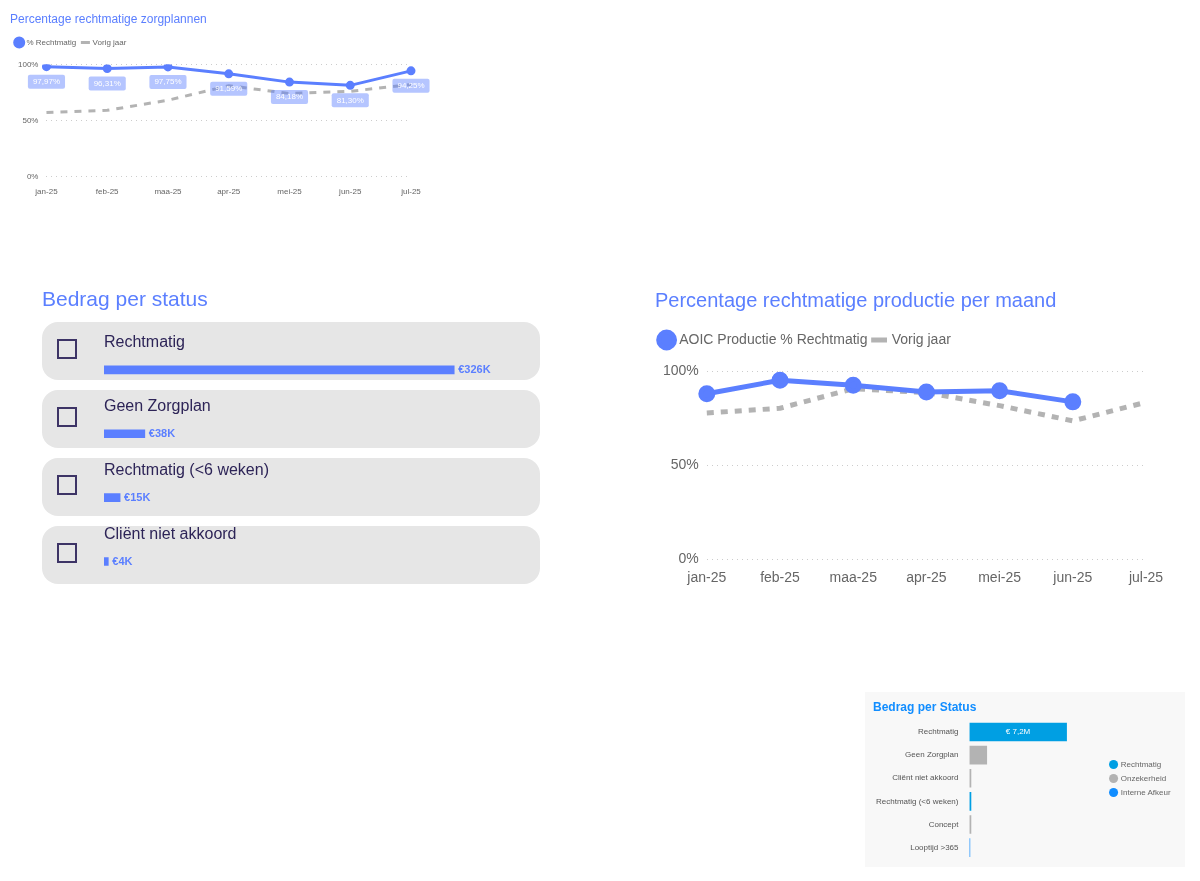 This screenshot has width=1200, height=881. I want to click on legend-label: % Rechtmatig, so click(51, 42).